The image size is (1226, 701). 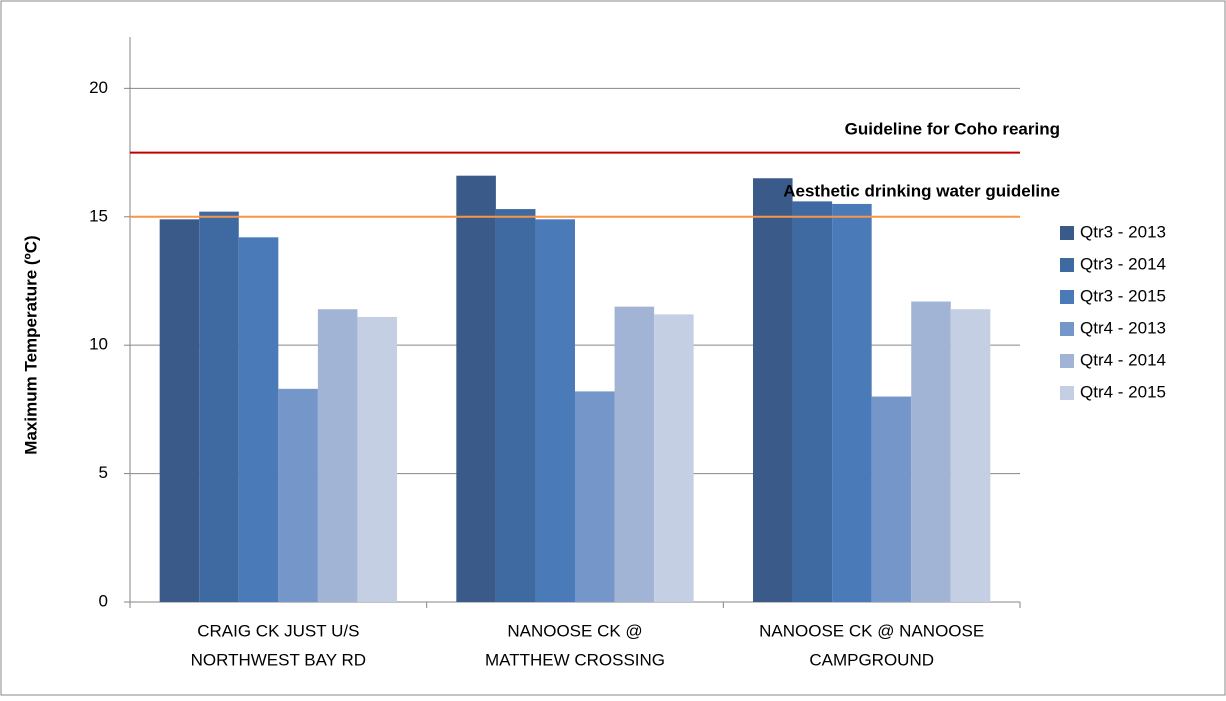 I want to click on x-tick-label: CRAIG CK JUST U/S, so click(x=278, y=630).